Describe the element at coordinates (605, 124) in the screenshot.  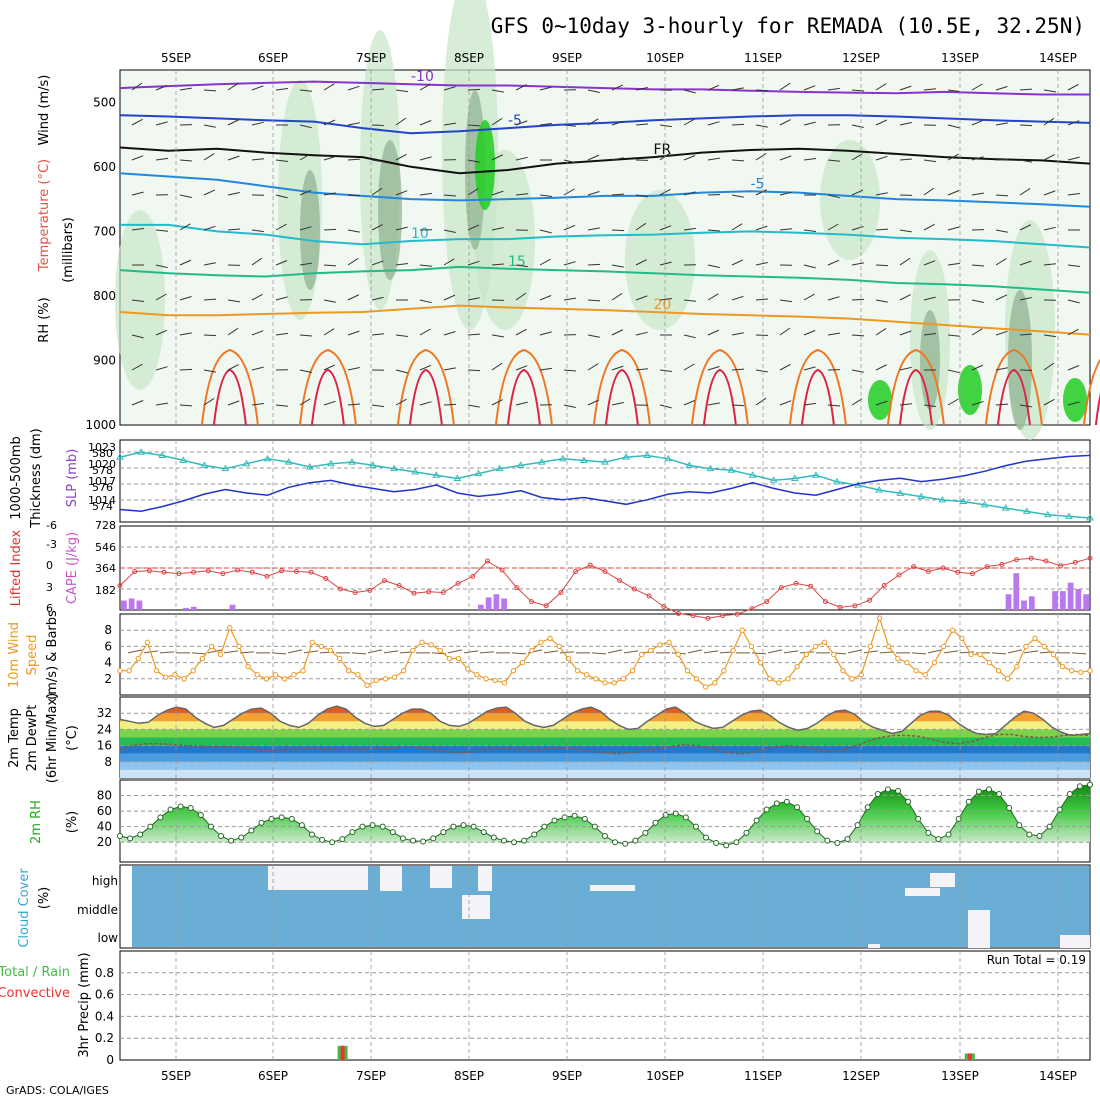
I see `isotherm-line` at that location.